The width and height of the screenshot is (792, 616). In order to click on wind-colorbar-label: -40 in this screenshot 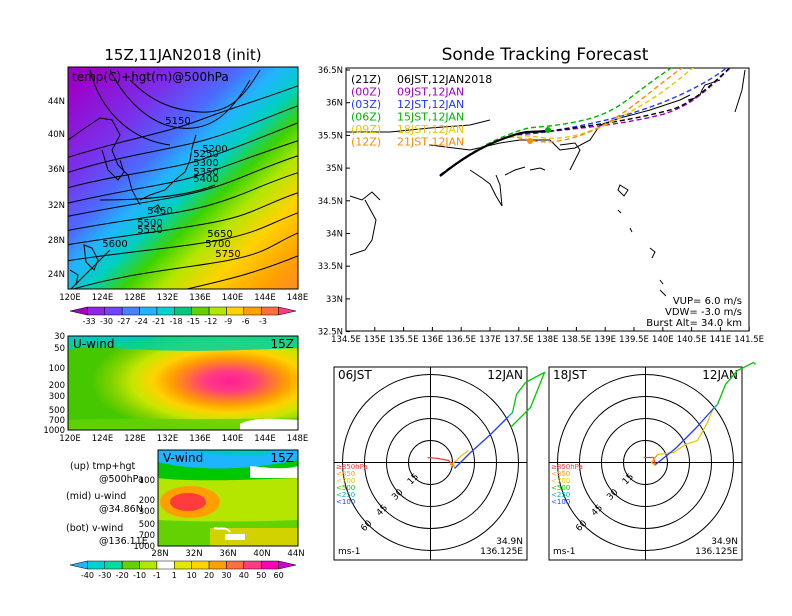, I will do `click(87, 575)`.